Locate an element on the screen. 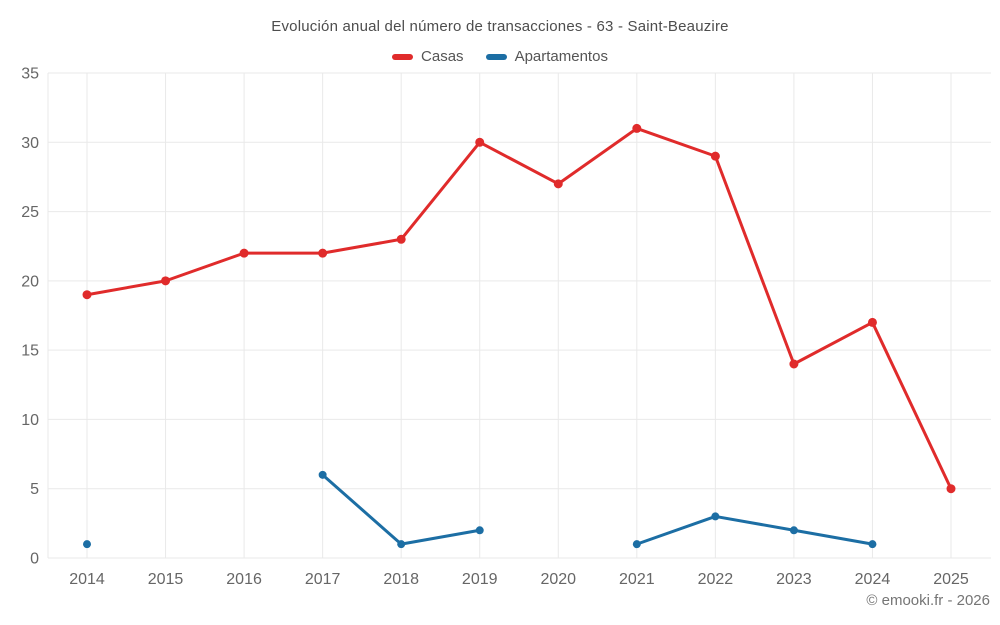 The height and width of the screenshot is (625, 1000). point-casas-2025 is located at coordinates (951, 489).